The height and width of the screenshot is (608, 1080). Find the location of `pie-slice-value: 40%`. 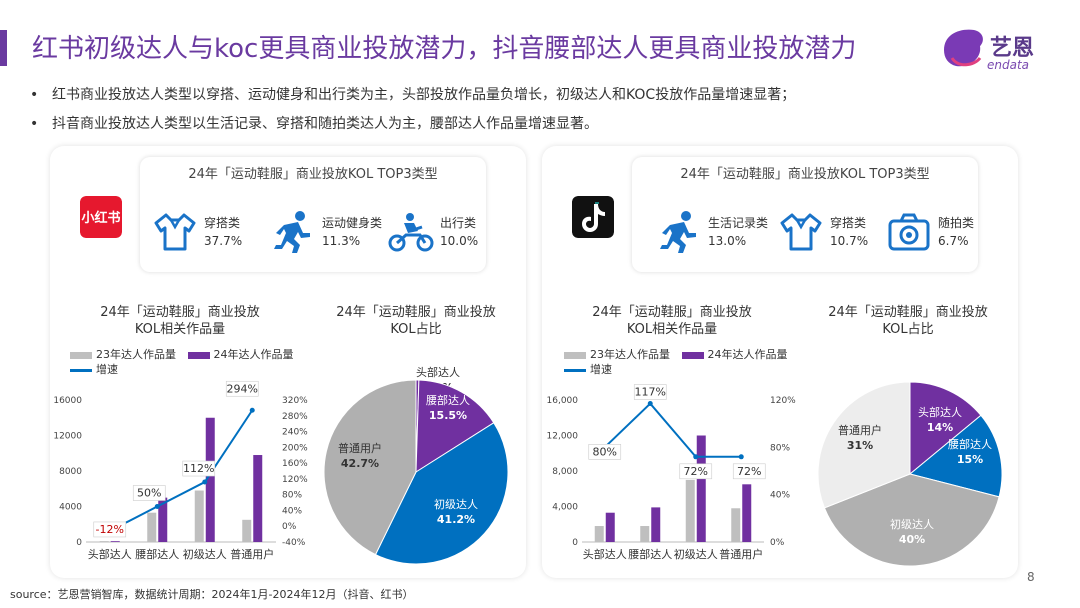

pie-slice-value: 40% is located at coordinates (912, 539).